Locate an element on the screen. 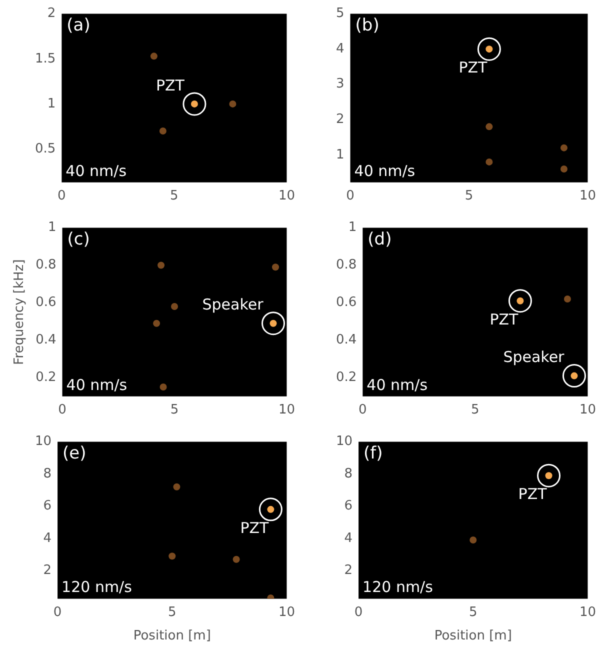  y-tick-label: 3 is located at coordinates (340, 84).